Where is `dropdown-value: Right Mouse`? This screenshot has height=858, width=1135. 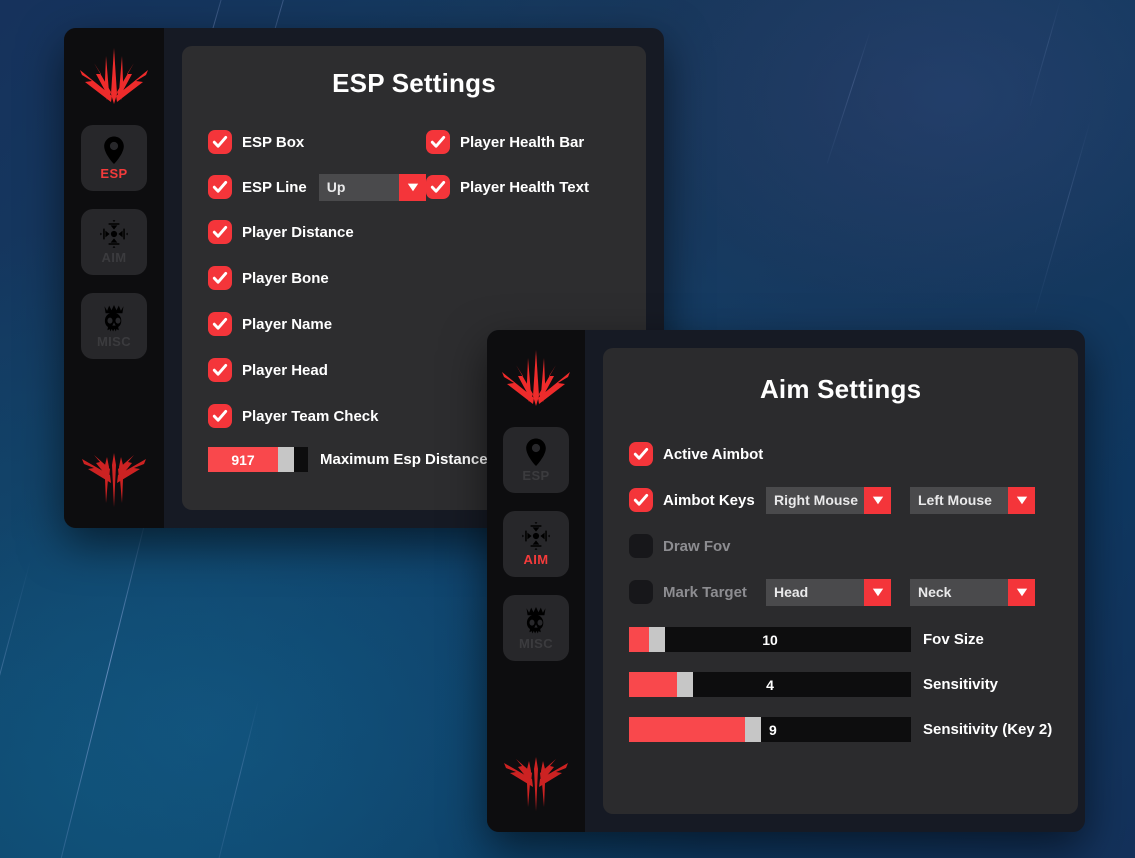
dropdown-value: Right Mouse is located at coordinates (816, 500).